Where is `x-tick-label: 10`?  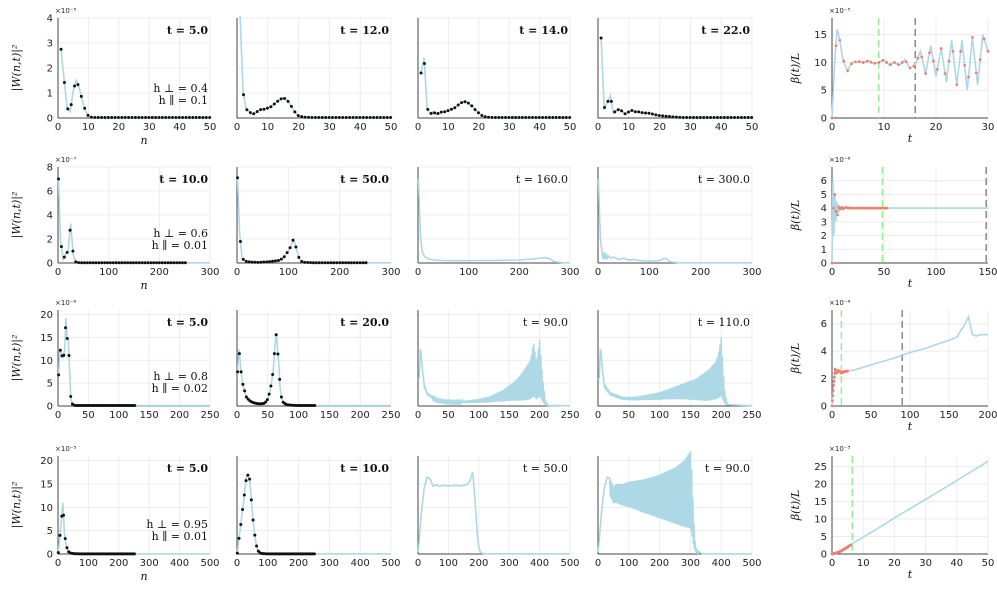 x-tick-label: 10 is located at coordinates (448, 127).